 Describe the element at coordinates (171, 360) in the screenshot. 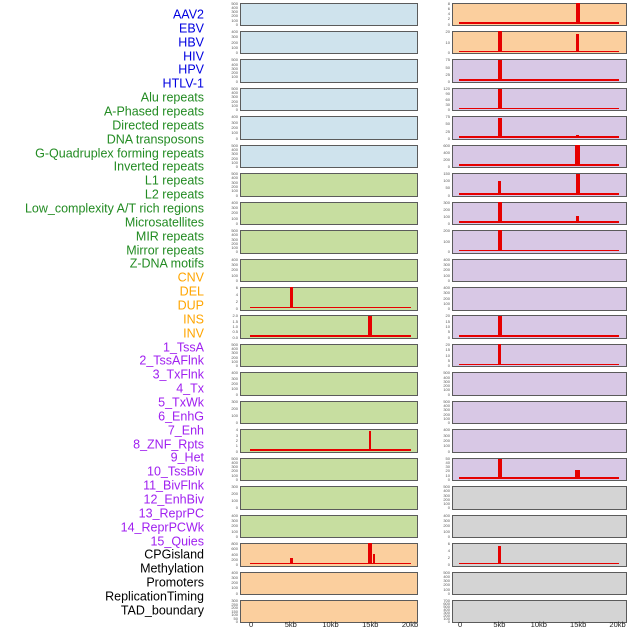

I see `track-label-2-tssaflnk: 2_TssAFlnk` at that location.